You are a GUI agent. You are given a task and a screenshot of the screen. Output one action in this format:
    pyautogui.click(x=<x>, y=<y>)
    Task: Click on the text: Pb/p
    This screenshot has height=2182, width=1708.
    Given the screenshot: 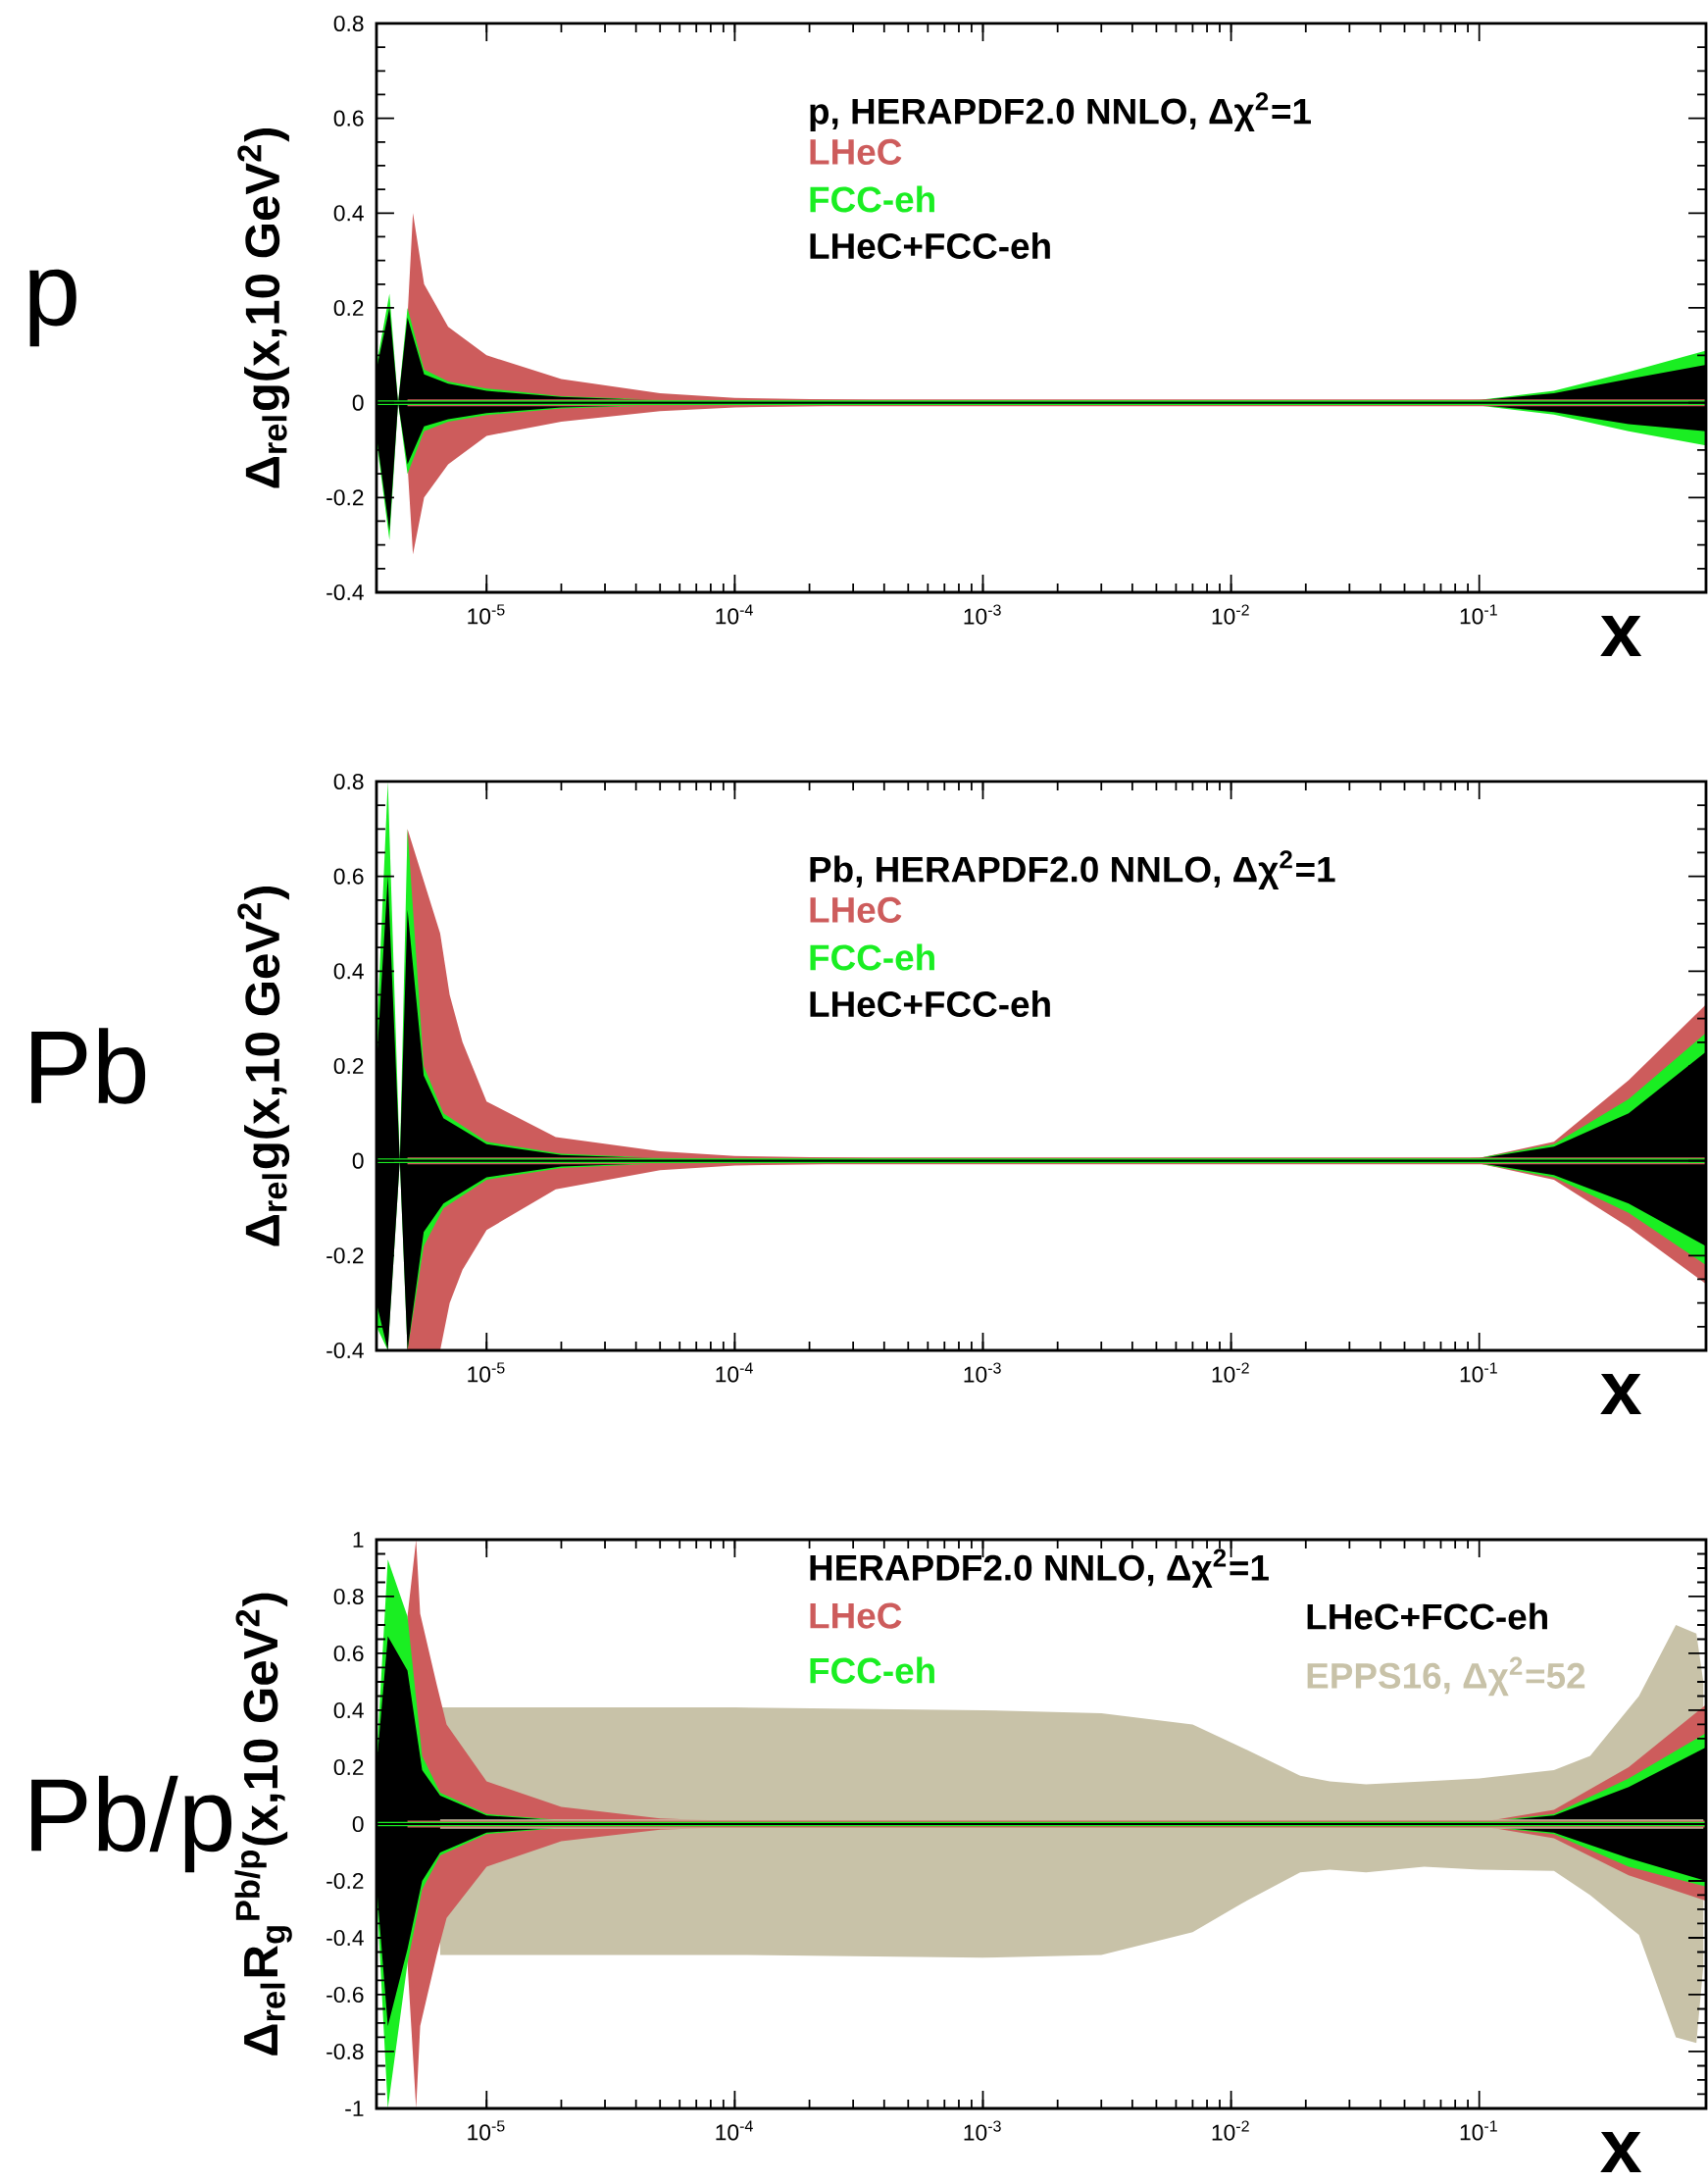 What is the action you would take?
    pyautogui.click(x=131, y=1824)
    